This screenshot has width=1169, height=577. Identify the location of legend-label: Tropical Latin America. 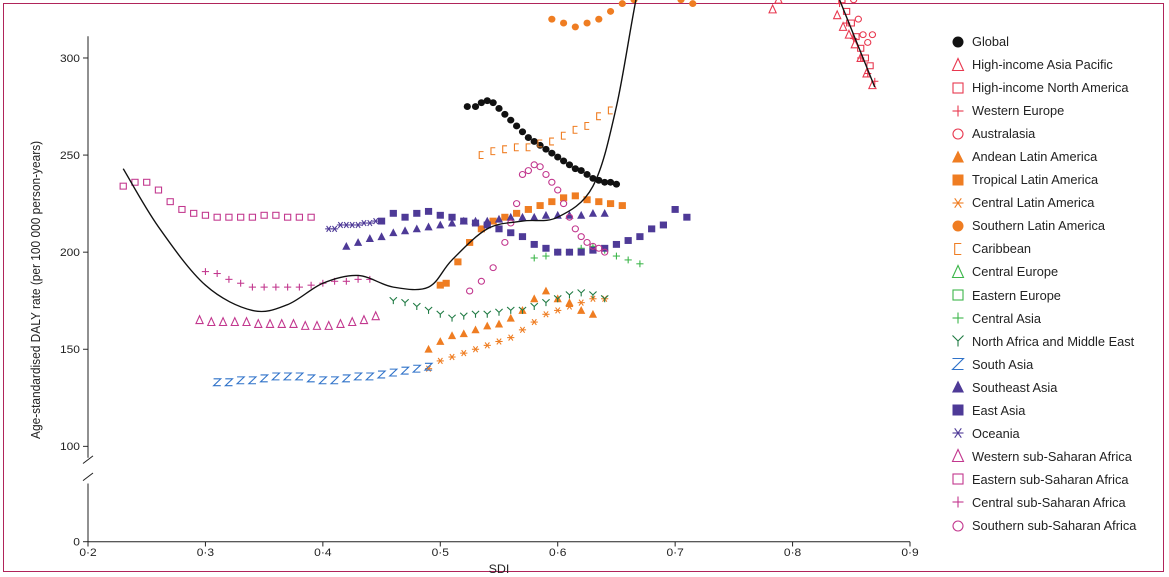
(1035, 180).